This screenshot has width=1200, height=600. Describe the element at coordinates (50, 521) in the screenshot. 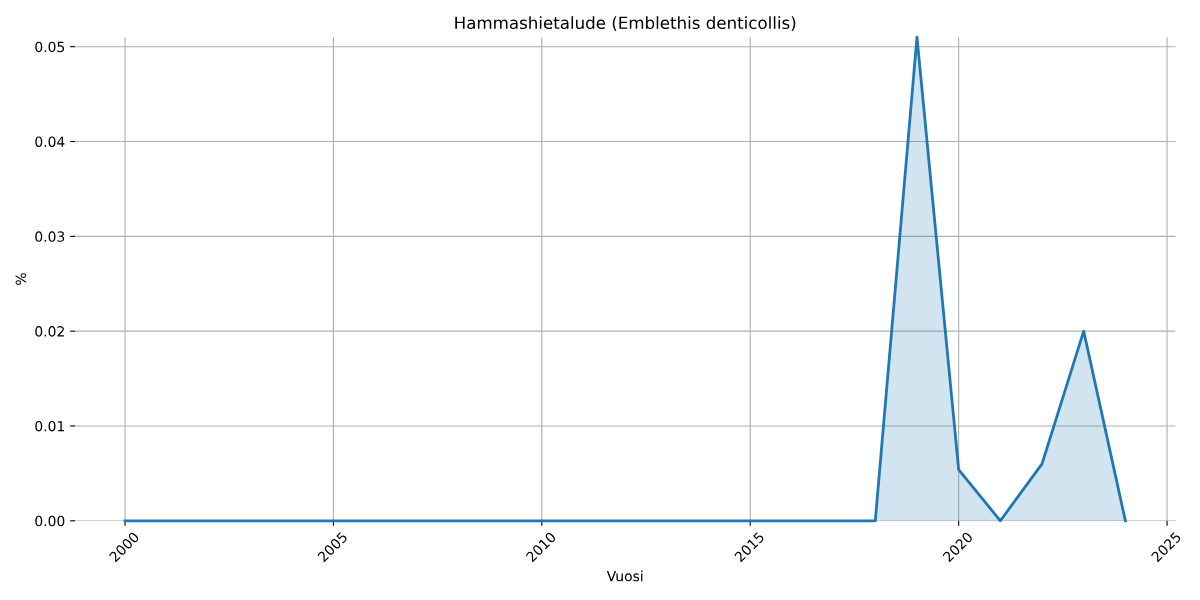

I see `y-tick-label: 0.00` at that location.